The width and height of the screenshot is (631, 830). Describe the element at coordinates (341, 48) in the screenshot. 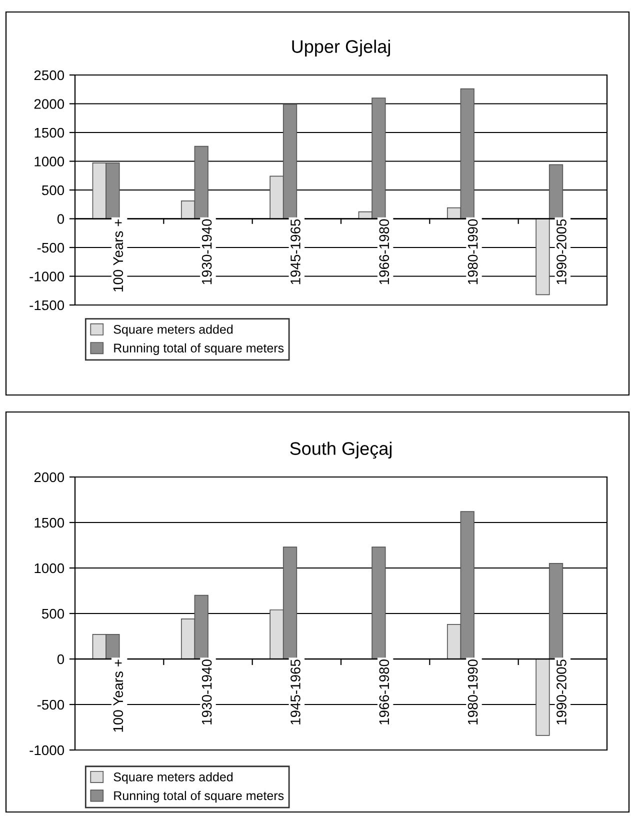

I see `chart-title: Upper Gjelaj` at that location.